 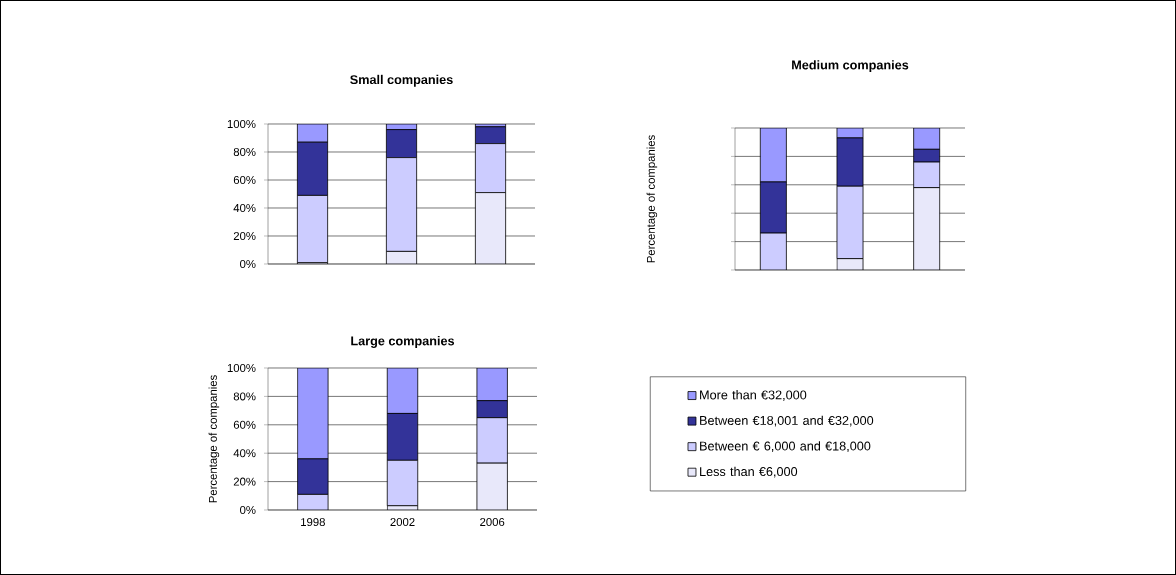 What do you see at coordinates (403, 342) in the screenshot?
I see `chart-title: Large companies` at bounding box center [403, 342].